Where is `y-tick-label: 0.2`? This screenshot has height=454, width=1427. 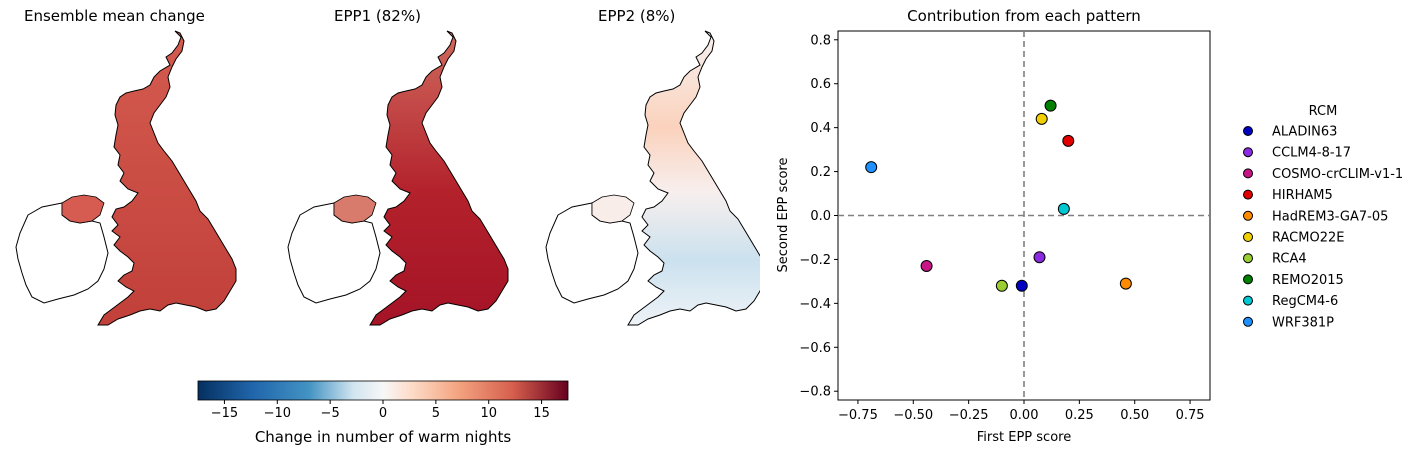
y-tick-label: 0.2 is located at coordinates (820, 172).